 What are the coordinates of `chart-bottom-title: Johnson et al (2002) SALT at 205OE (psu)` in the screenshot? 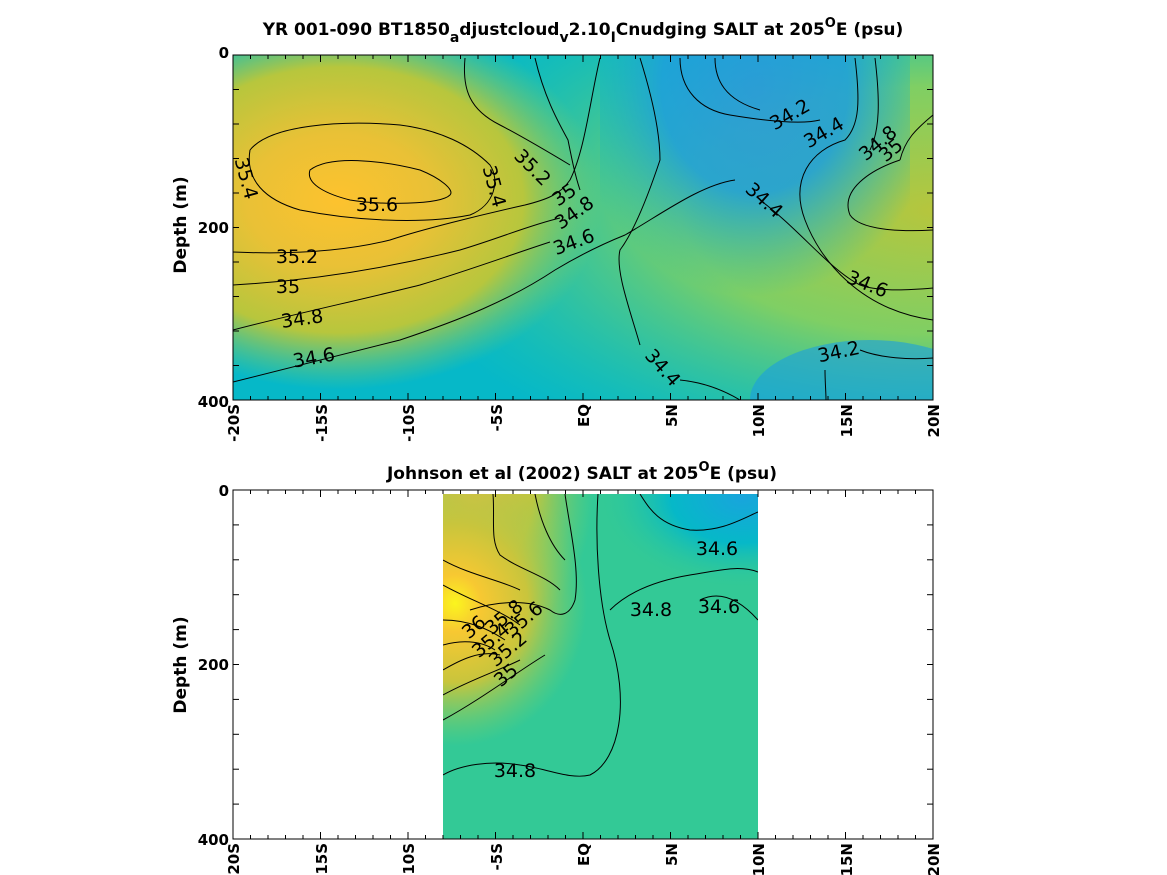 It's located at (581, 472).